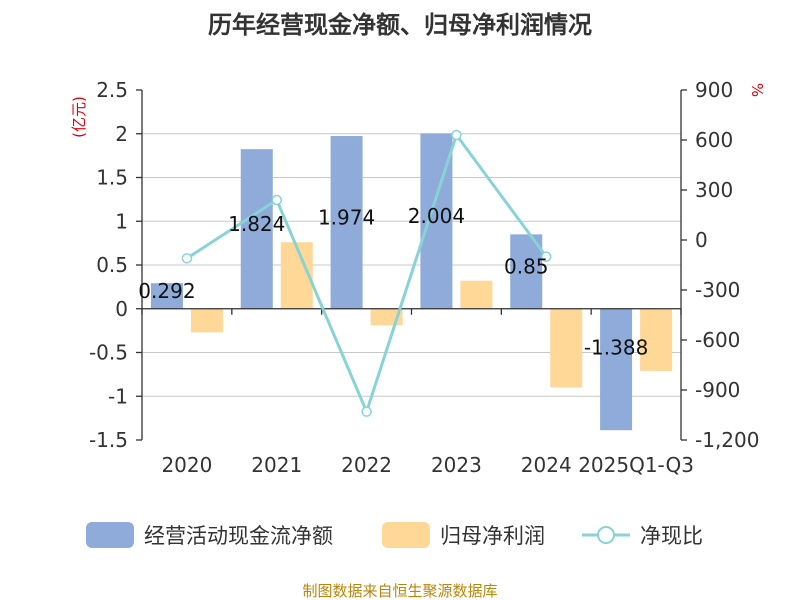 The image size is (800, 600). What do you see at coordinates (671, 536) in the screenshot?
I see `legend-label-ratio: 净现比` at bounding box center [671, 536].